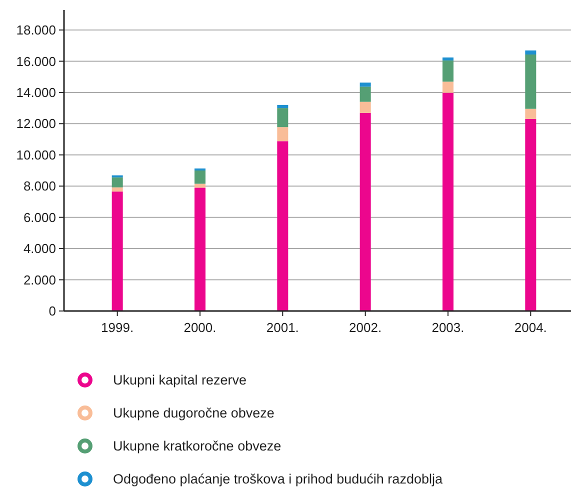 This screenshot has width=571, height=489. I want to click on x-tick-label: 2002., so click(365, 327).